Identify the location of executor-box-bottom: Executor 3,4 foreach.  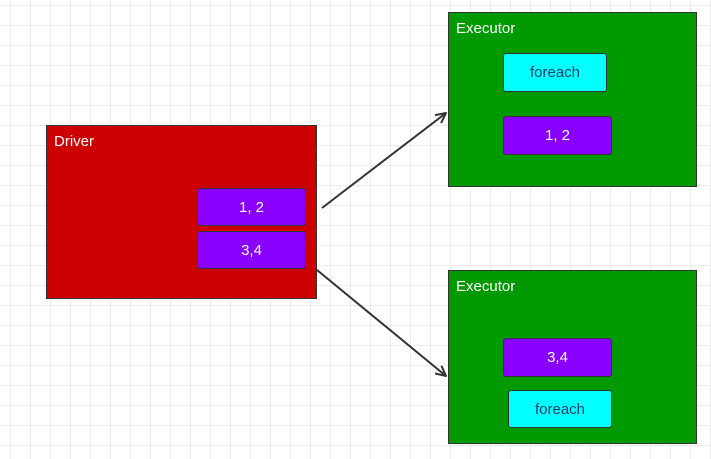
(572, 357).